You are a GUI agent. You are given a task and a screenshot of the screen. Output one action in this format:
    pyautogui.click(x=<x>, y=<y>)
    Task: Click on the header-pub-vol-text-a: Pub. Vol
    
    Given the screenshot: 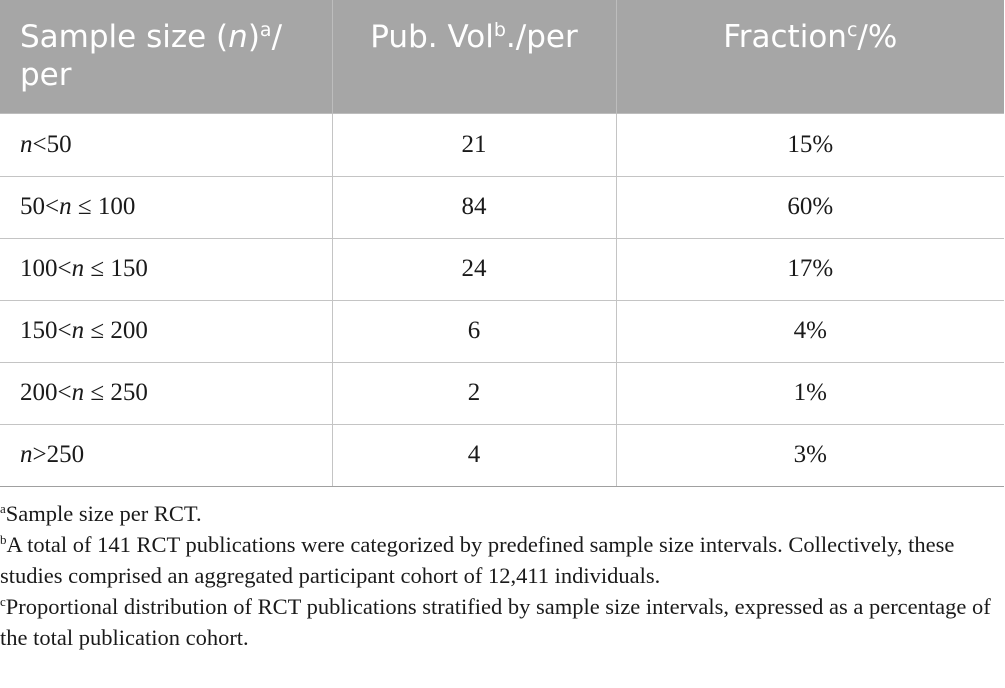 What is the action you would take?
    pyautogui.click(x=432, y=37)
    